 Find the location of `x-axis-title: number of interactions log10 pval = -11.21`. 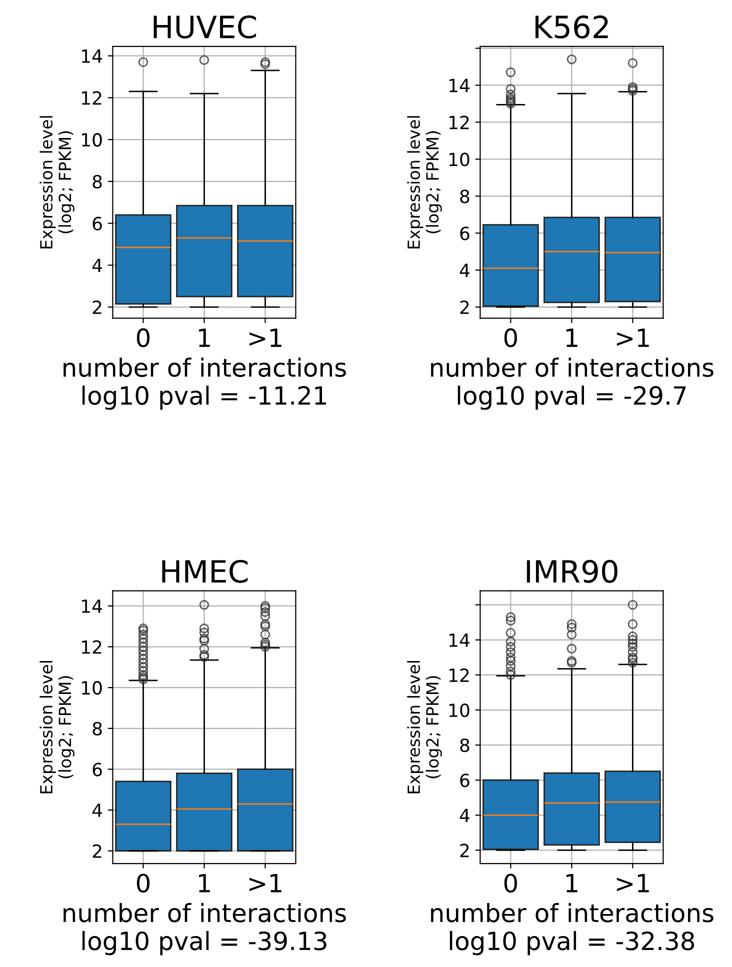

x-axis-title: number of interactions log10 pval = -11.21 is located at coordinates (205, 384).